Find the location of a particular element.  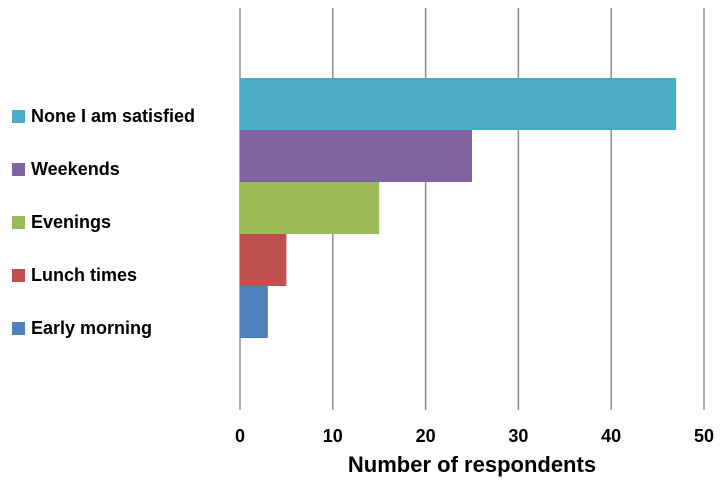

legend-item: Weekends is located at coordinates (103, 169).